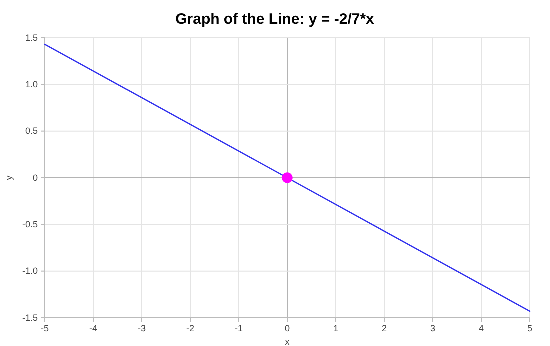 Image resolution: width=550 pixels, height=346 pixels. What do you see at coordinates (30, 317) in the screenshot?
I see `y-tick-label: -1.5` at bounding box center [30, 317].